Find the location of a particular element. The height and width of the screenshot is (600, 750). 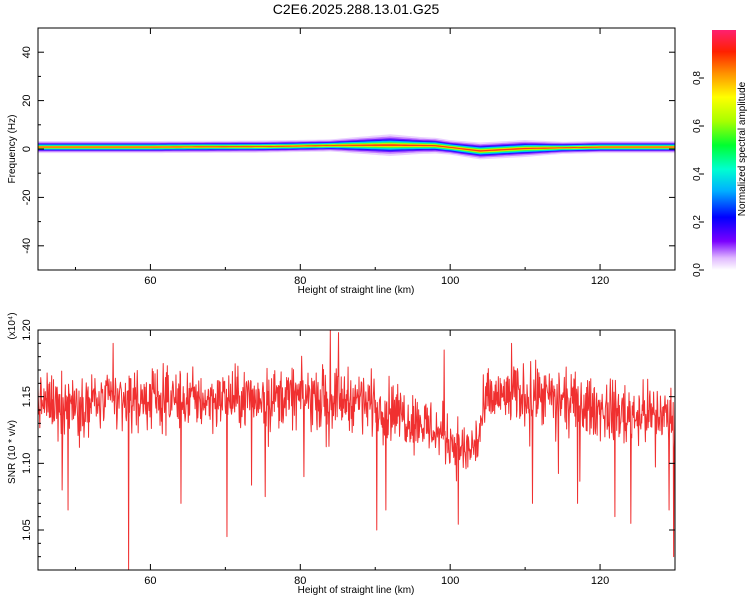

spectrogram-band is located at coordinates (356, 147).